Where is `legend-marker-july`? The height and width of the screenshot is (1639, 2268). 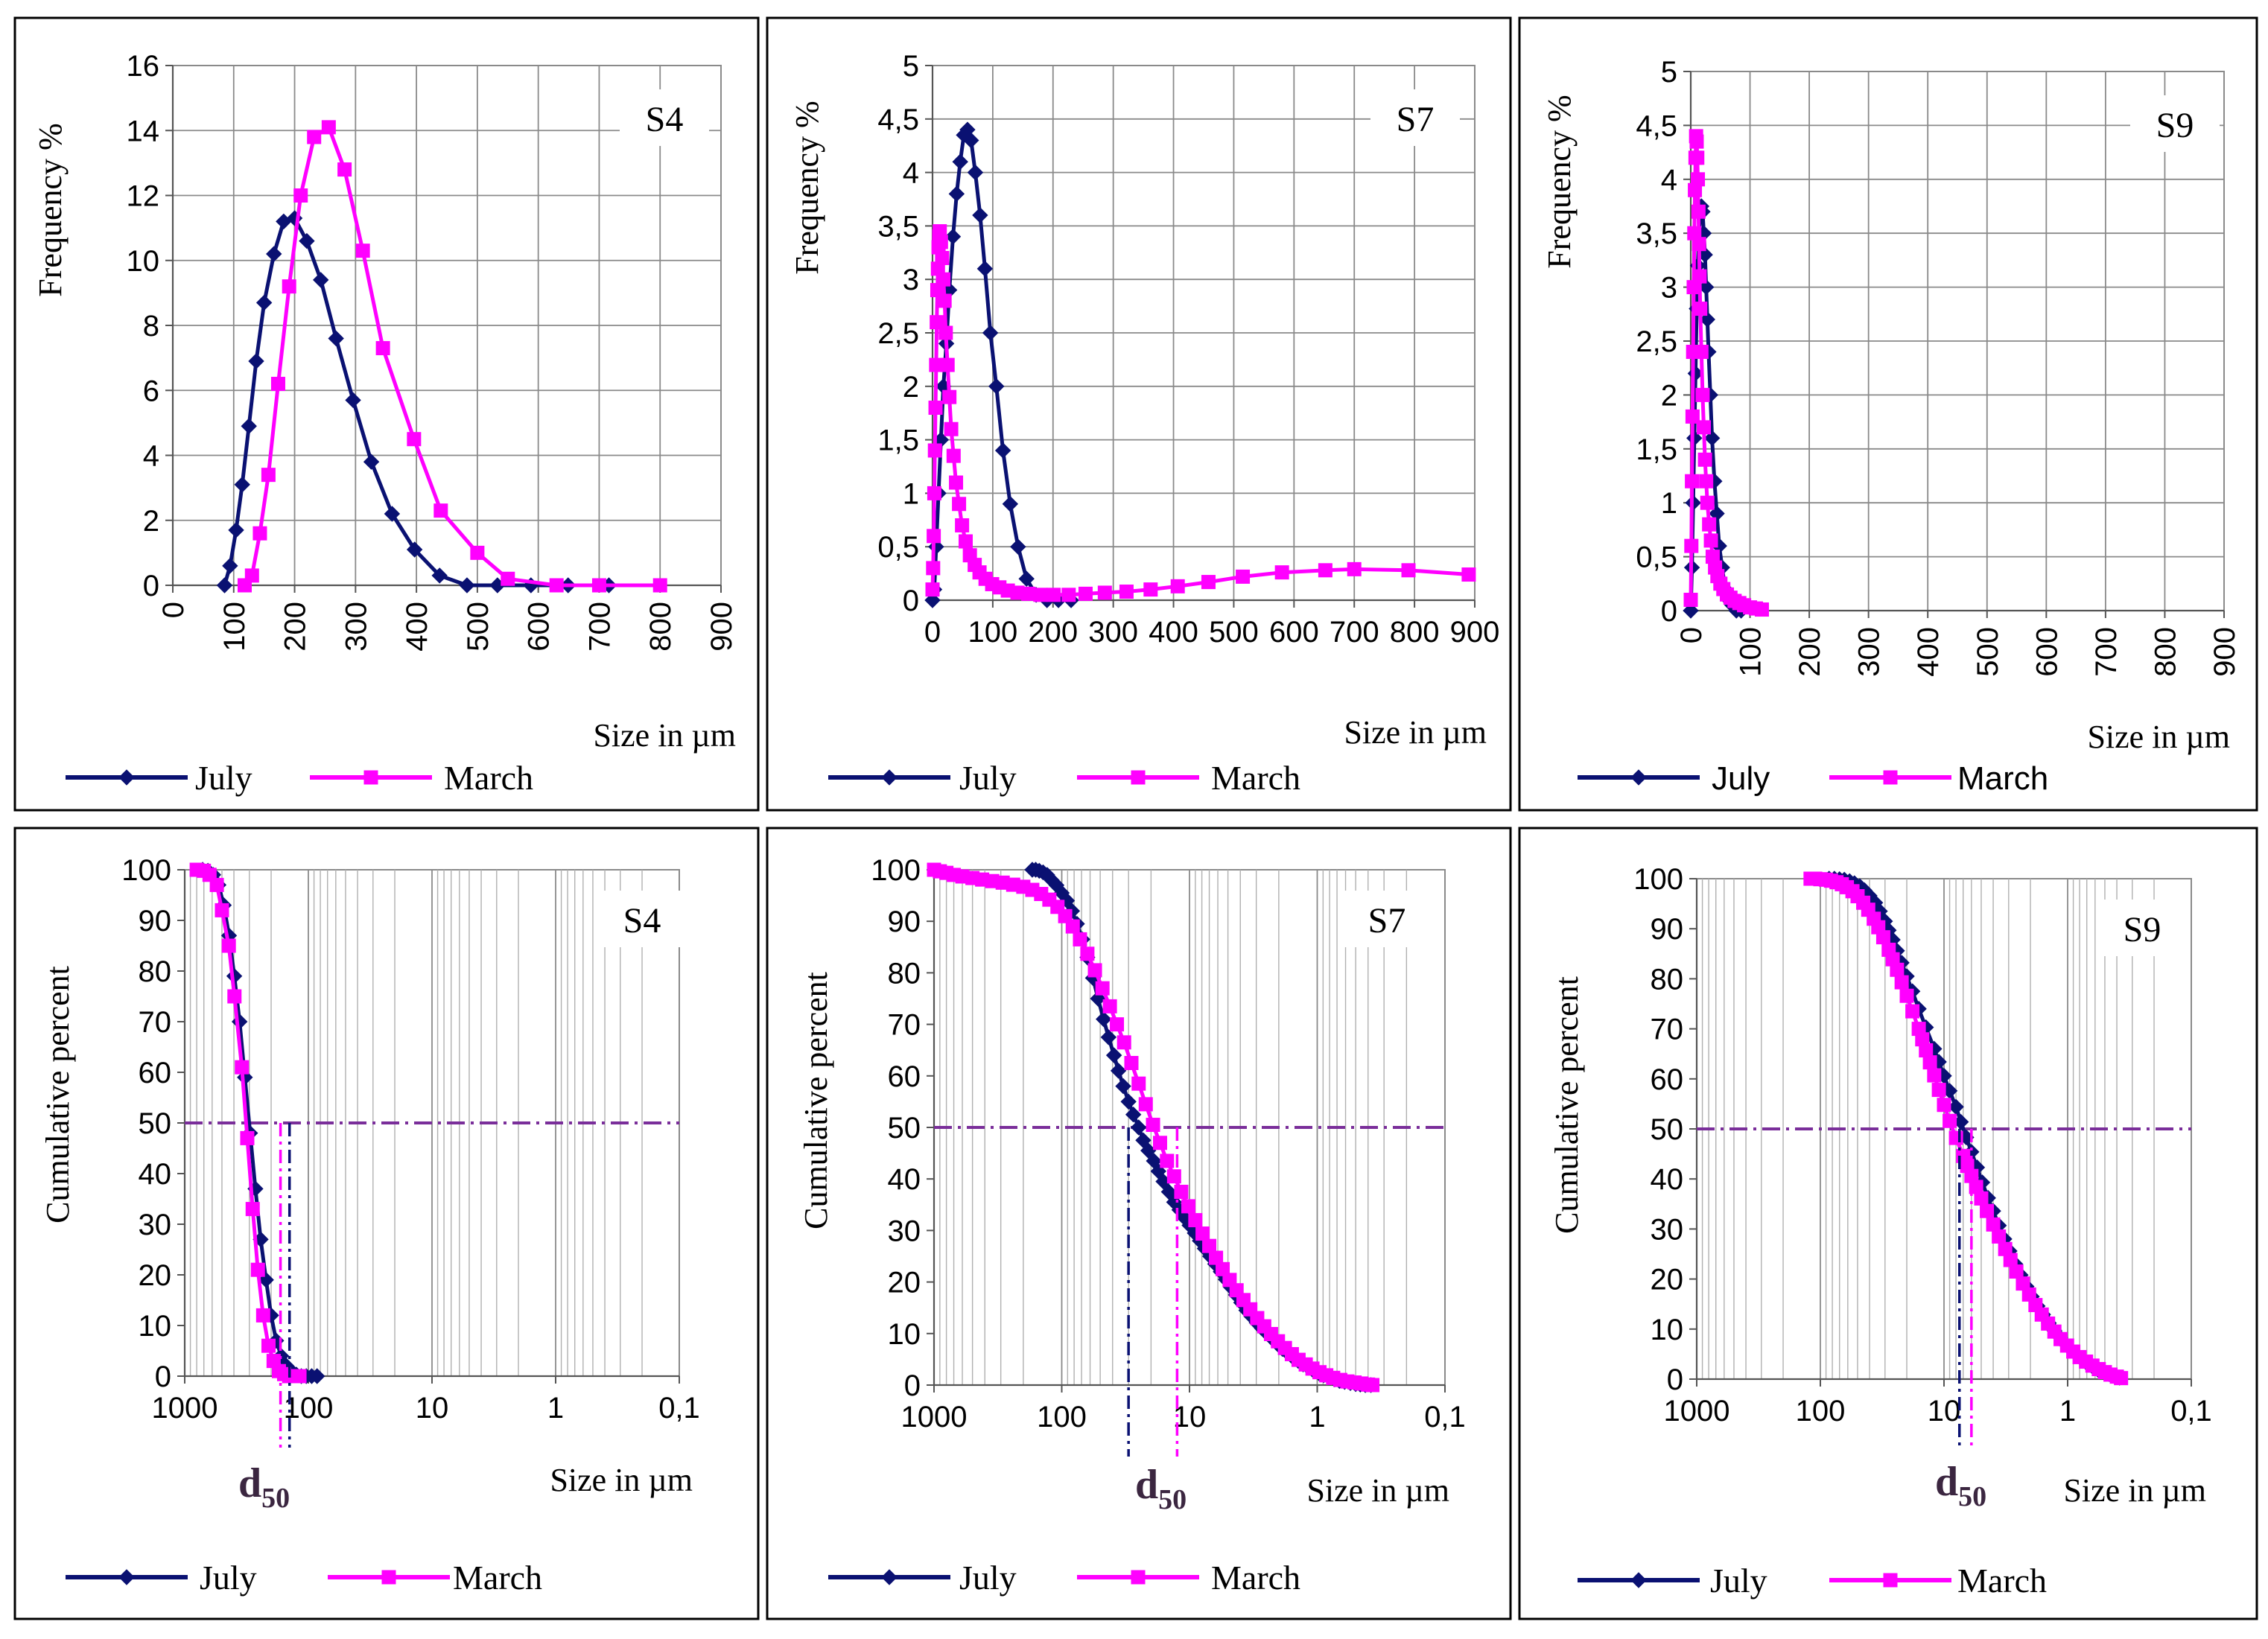
legend-marker-july is located at coordinates (126, 778).